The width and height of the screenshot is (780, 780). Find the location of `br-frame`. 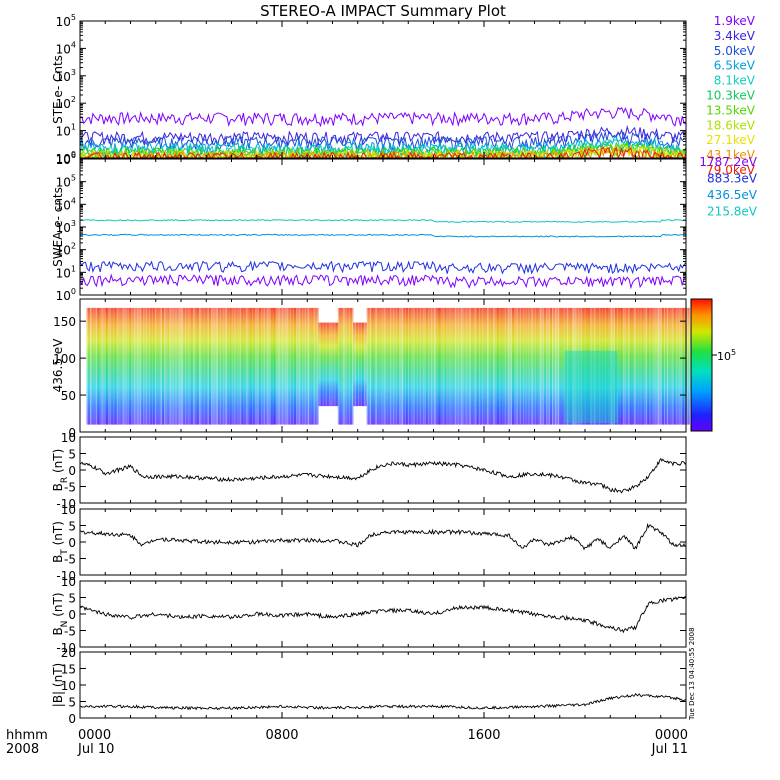

br-frame is located at coordinates (383, 470).